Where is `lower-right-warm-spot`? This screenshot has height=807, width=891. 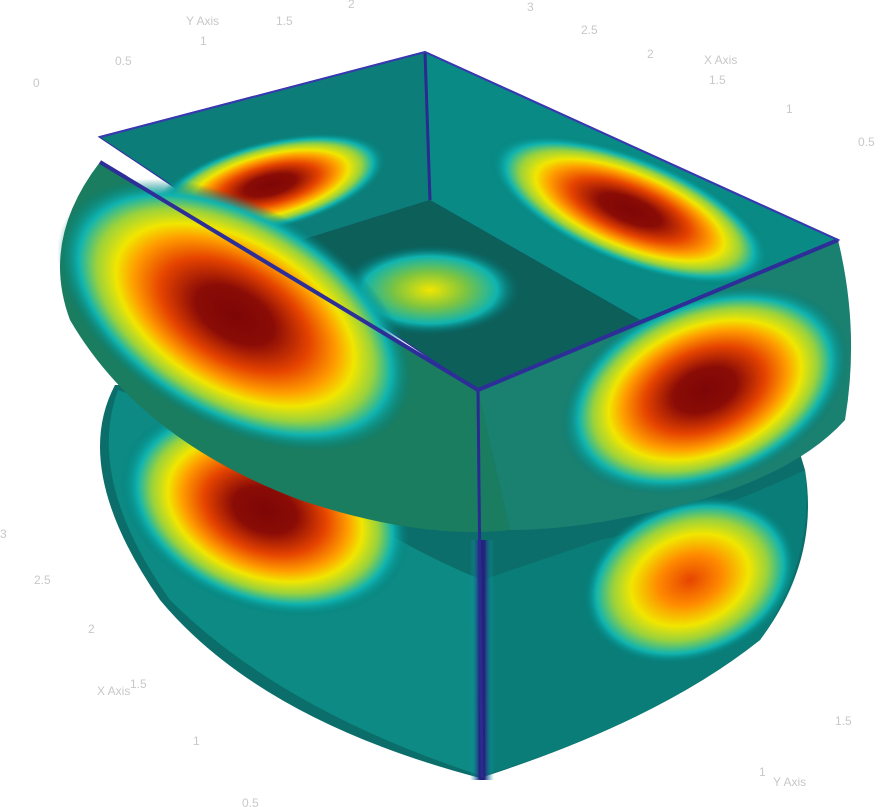
lower-right-warm-spot is located at coordinates (690, 580).